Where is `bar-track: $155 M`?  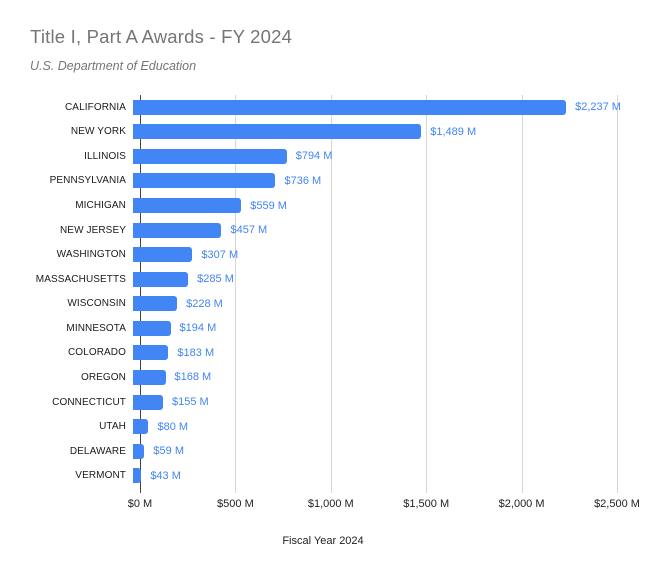
bar-track: $155 M is located at coordinates (375, 402).